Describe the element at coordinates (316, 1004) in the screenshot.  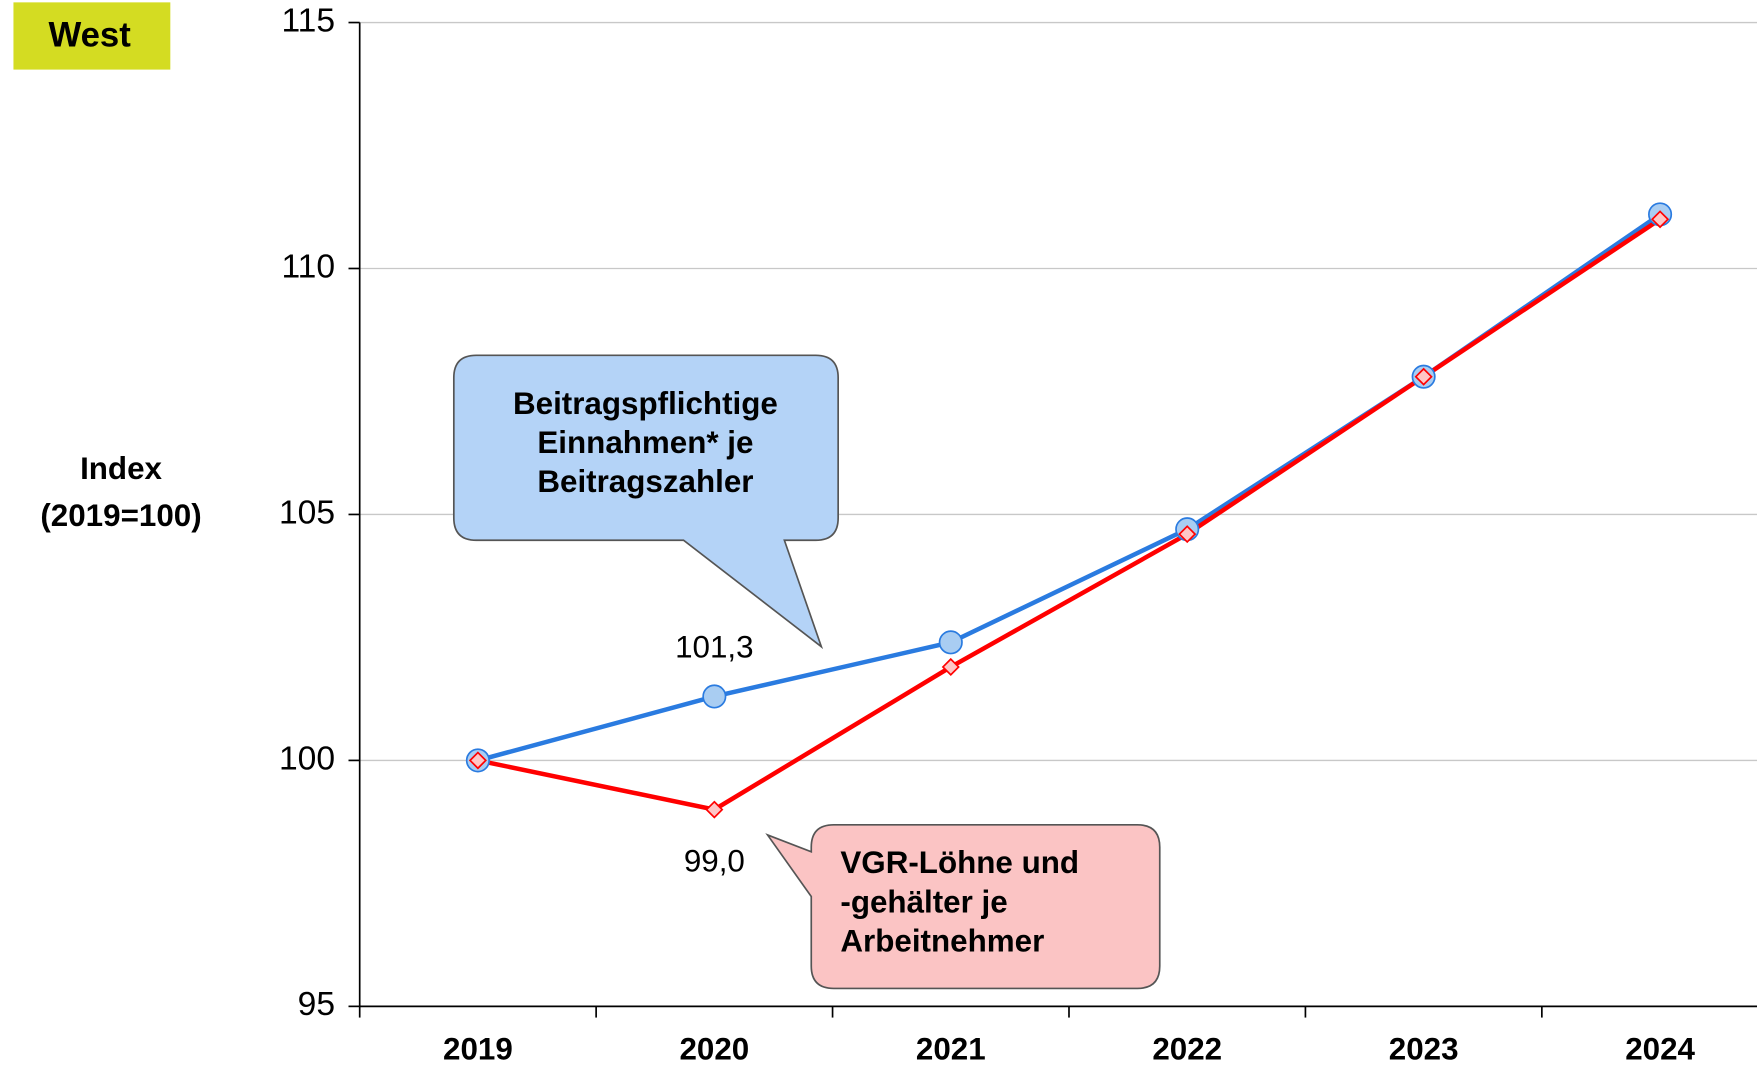
I see `y-tick-label: 95` at that location.